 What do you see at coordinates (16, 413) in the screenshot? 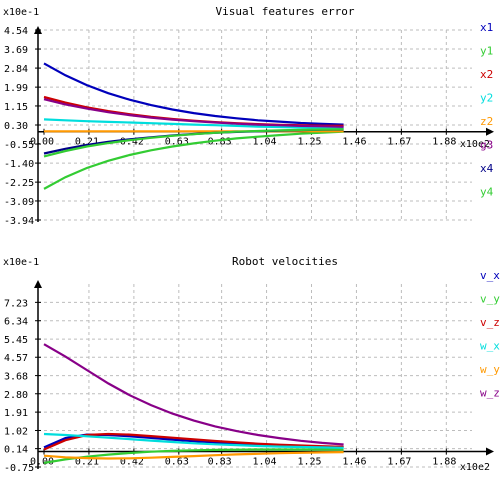
I see `y-tick-label: 1.91` at bounding box center [16, 413].